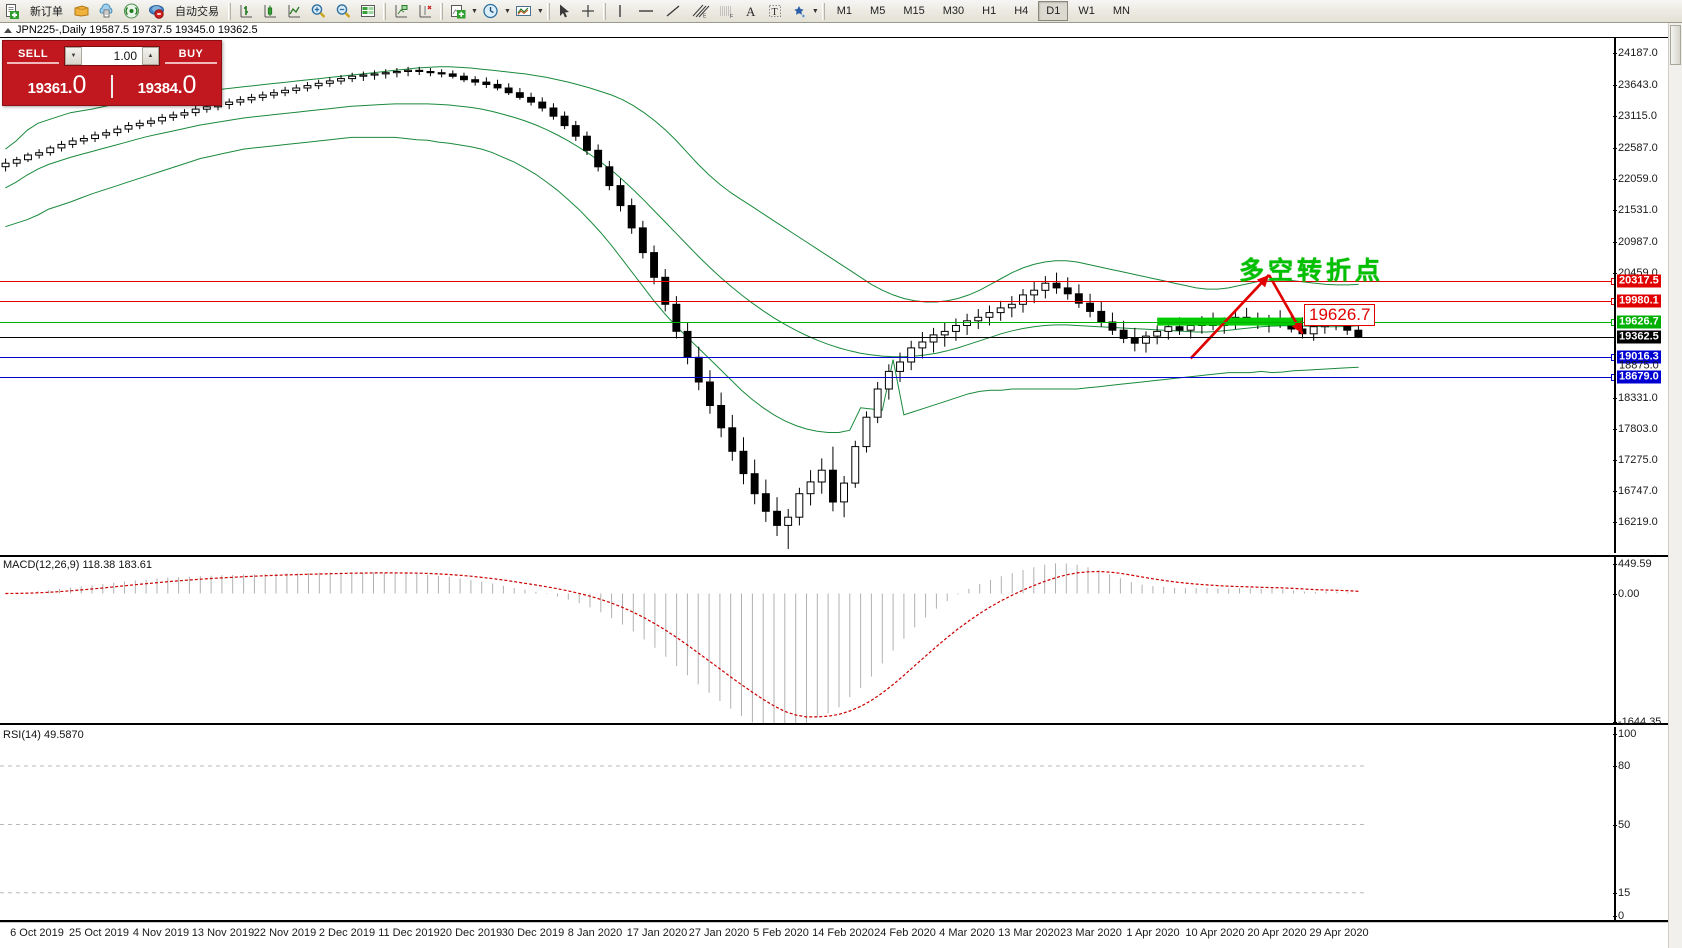 This screenshot has height=948, width=1682. What do you see at coordinates (1647, 642) in the screenshot?
I see `macd-scale: 449.59 0.00 -1644.35` at bounding box center [1647, 642].